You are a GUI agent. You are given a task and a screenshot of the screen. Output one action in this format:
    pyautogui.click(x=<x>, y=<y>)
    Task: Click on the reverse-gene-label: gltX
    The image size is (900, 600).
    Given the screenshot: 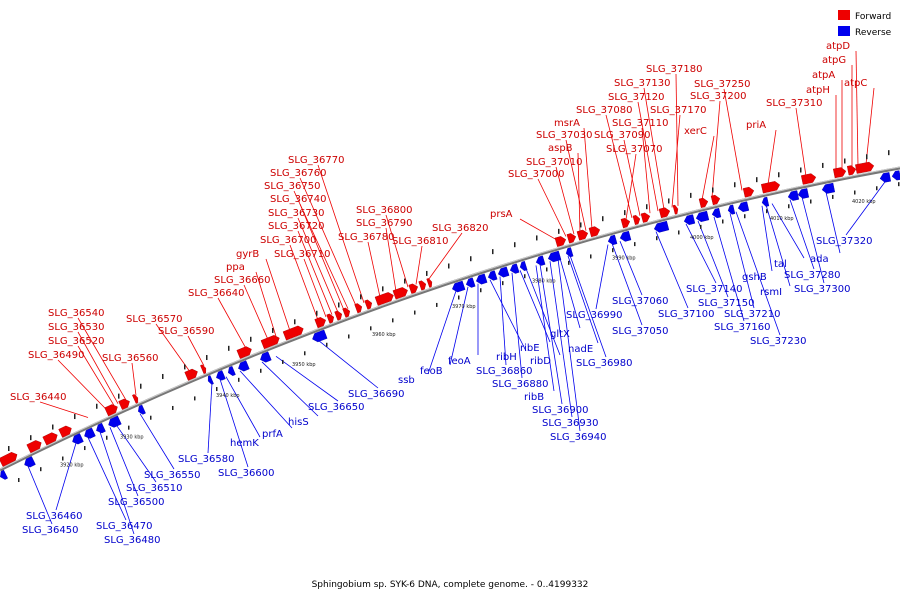 What is the action you would take?
    pyautogui.click(x=560, y=334)
    